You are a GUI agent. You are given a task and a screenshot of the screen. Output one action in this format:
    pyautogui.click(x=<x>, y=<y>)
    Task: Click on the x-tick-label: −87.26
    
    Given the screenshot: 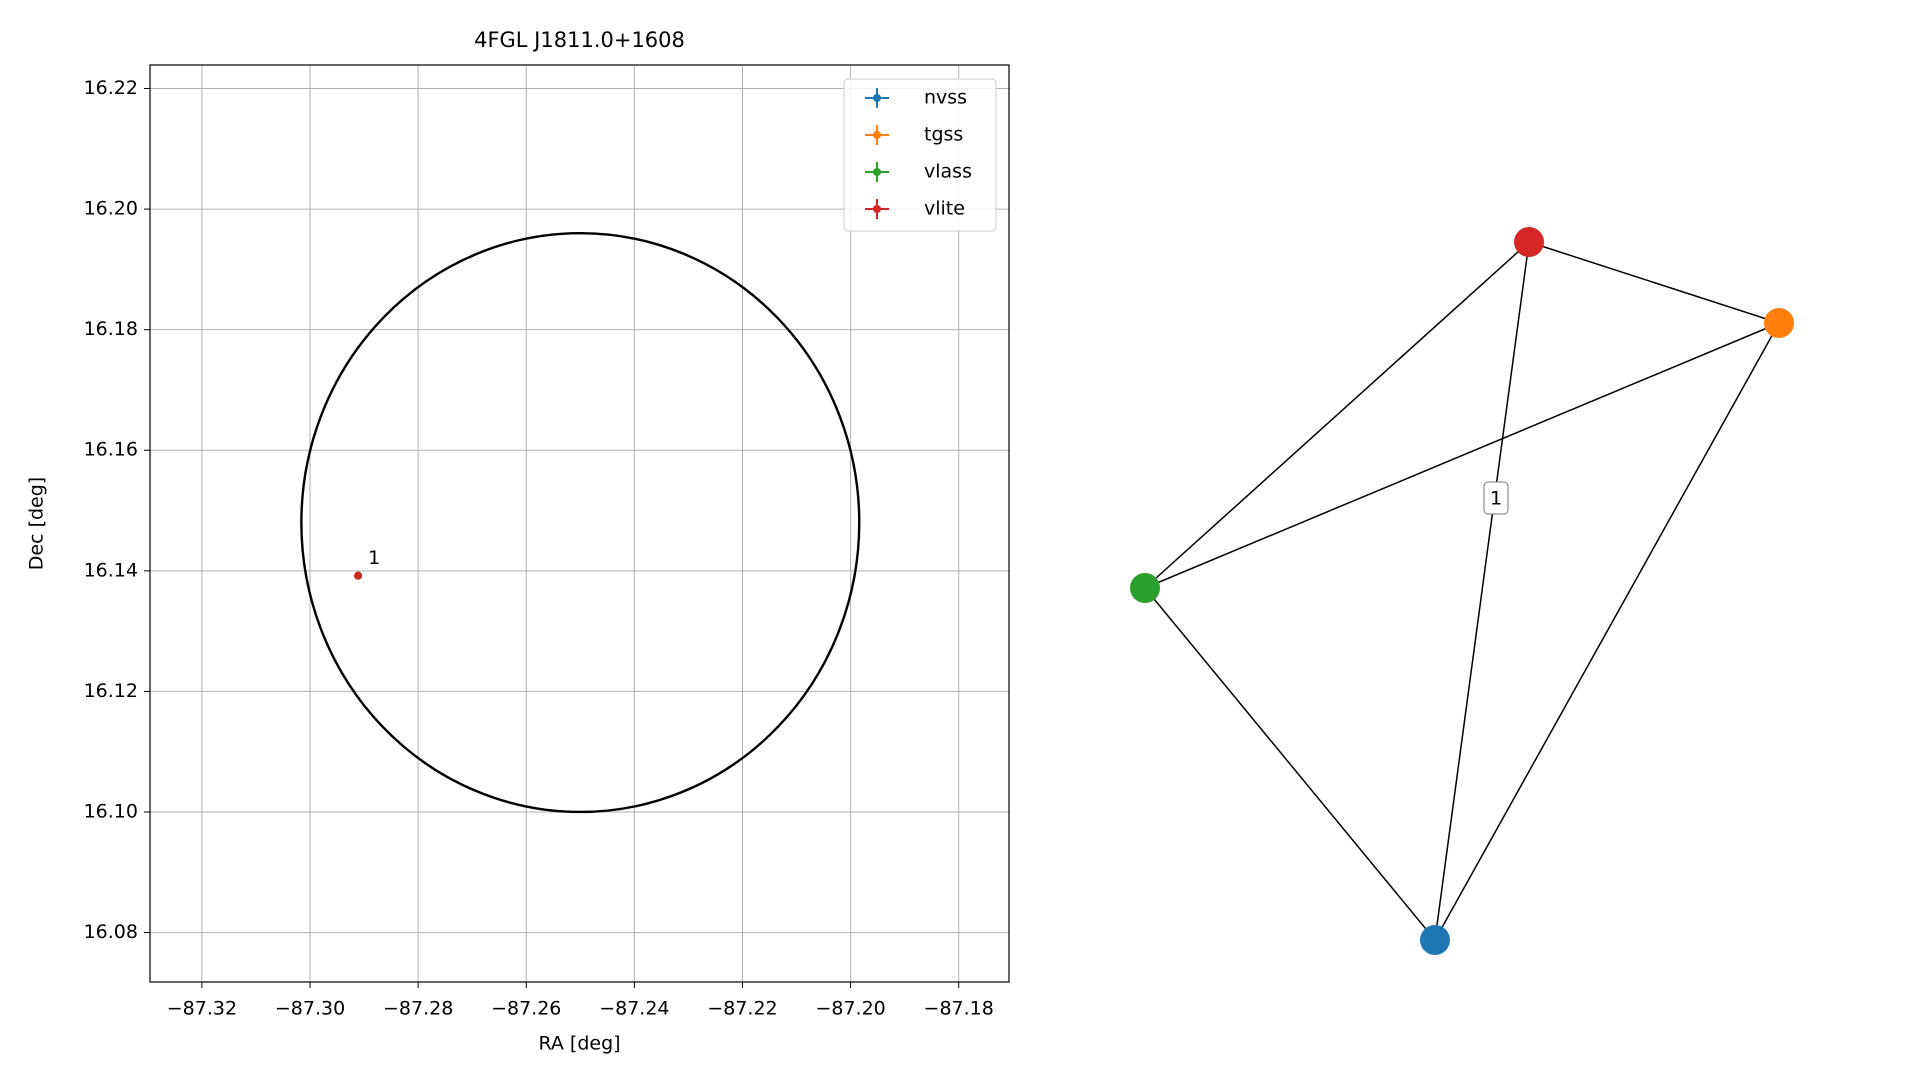 What is the action you would take?
    pyautogui.click(x=526, y=1009)
    